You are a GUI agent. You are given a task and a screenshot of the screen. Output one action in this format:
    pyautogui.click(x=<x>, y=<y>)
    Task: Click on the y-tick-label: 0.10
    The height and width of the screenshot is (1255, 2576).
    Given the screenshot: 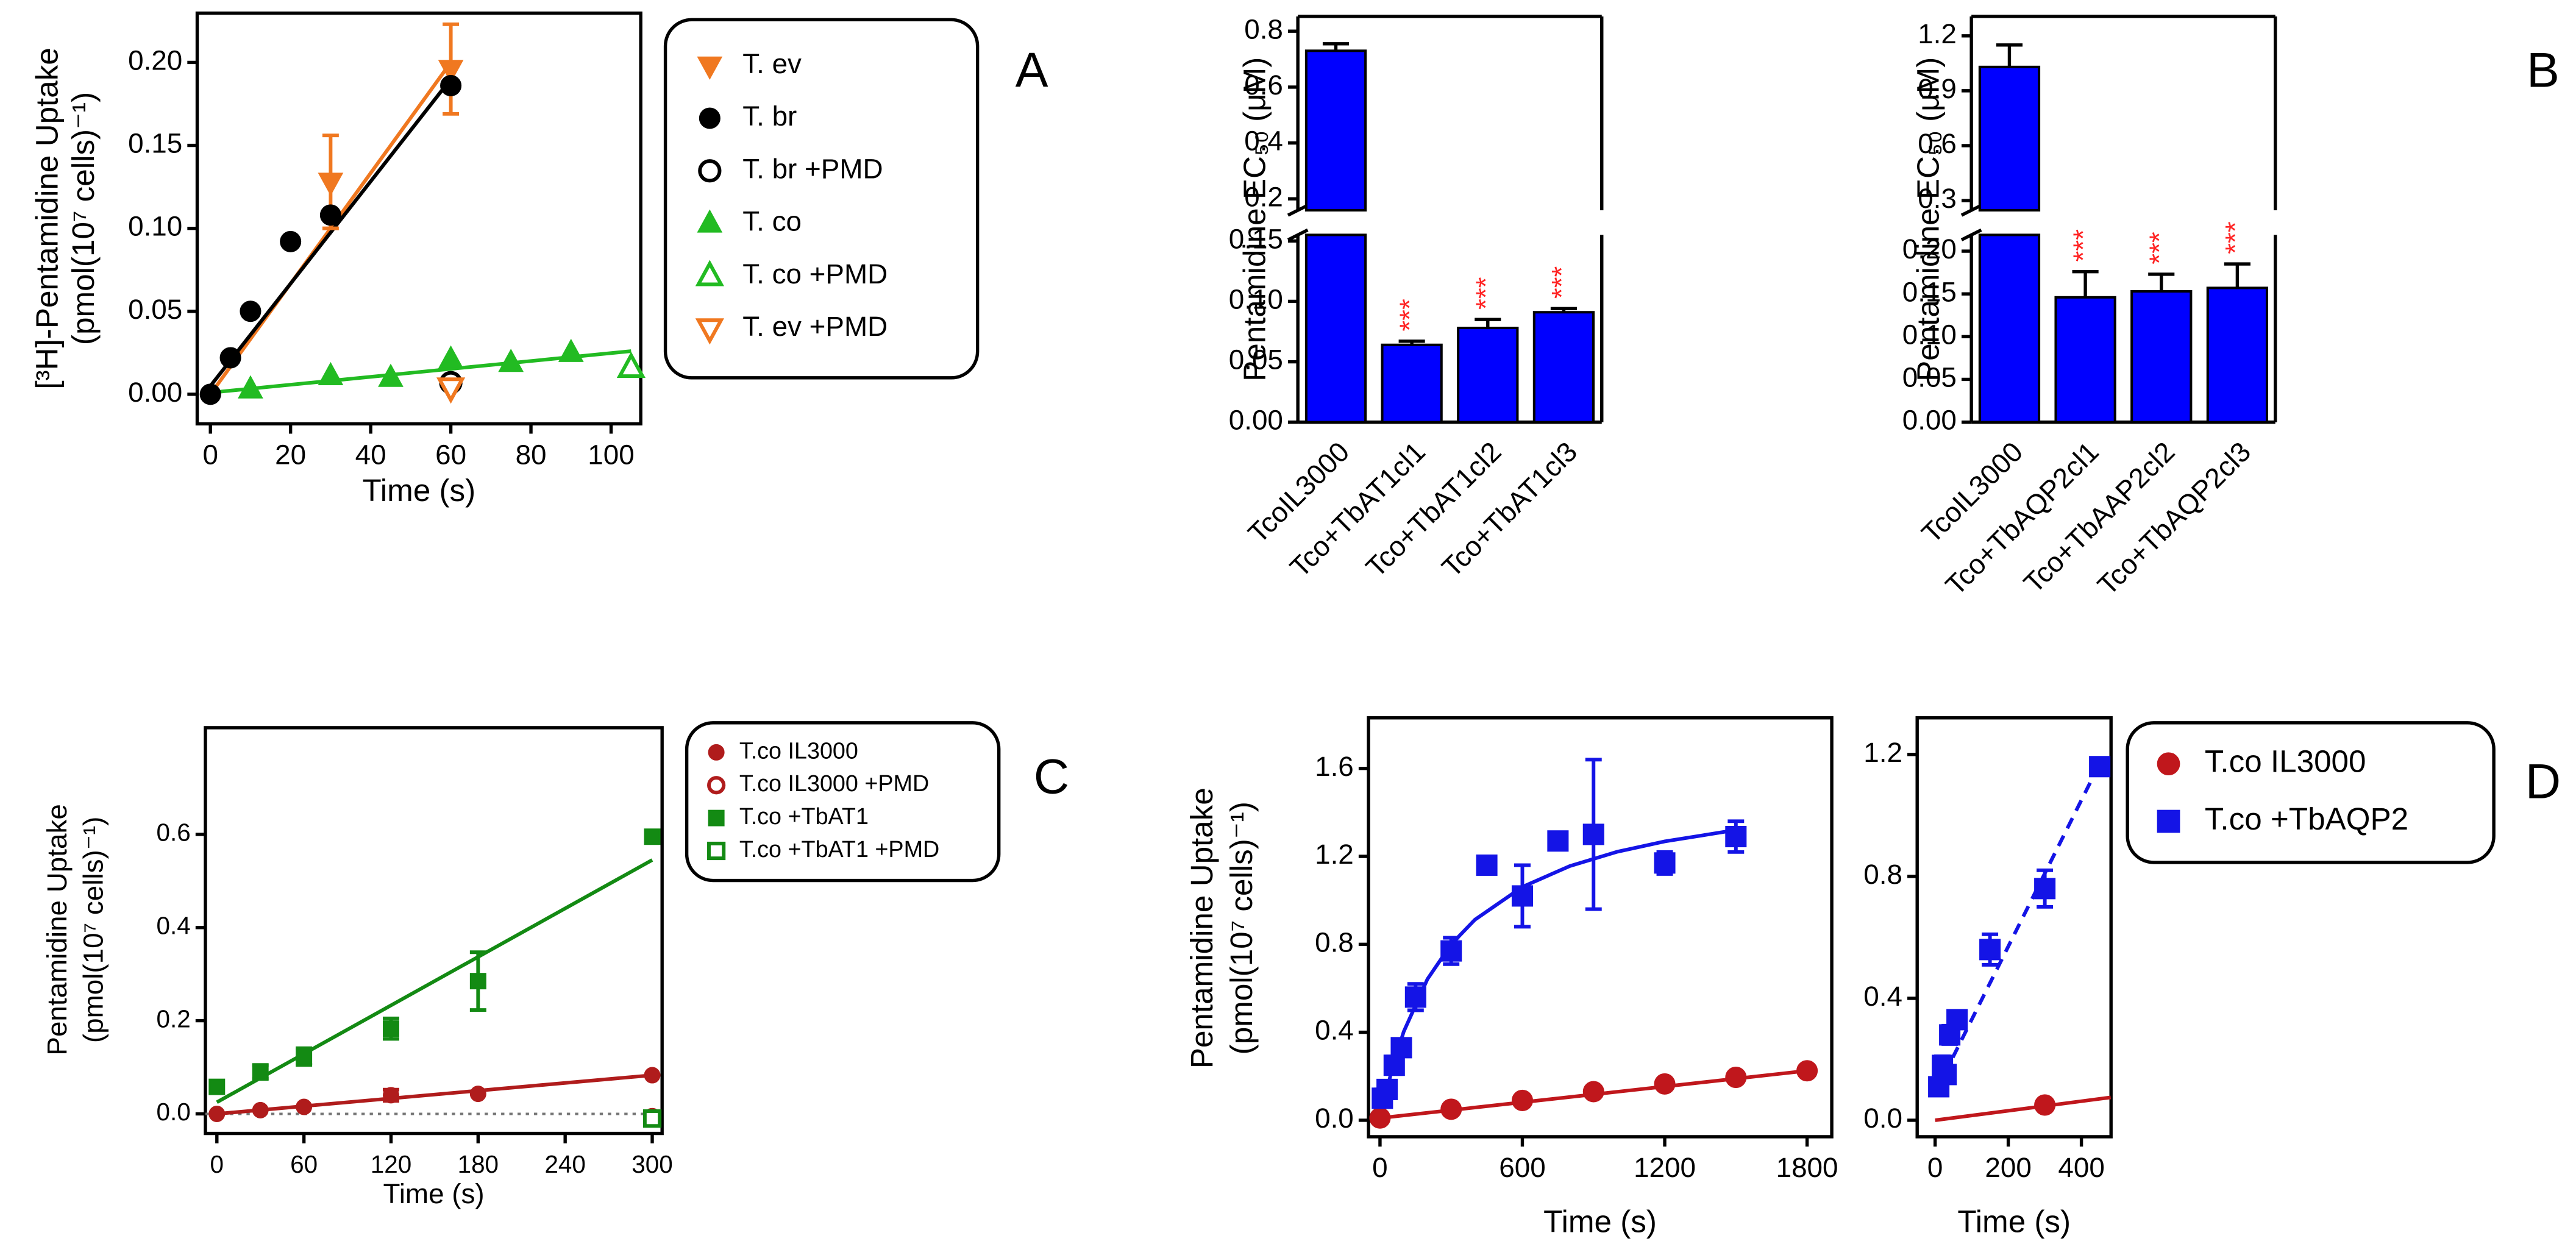 What is the action you would take?
    pyautogui.click(x=1929, y=334)
    